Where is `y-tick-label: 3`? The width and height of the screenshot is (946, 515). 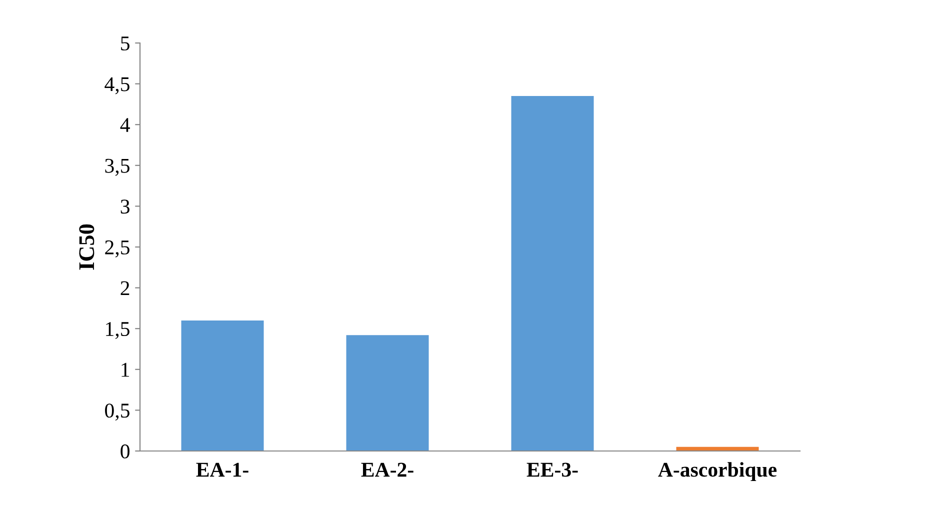 y-tick-label: 3 is located at coordinates (125, 207).